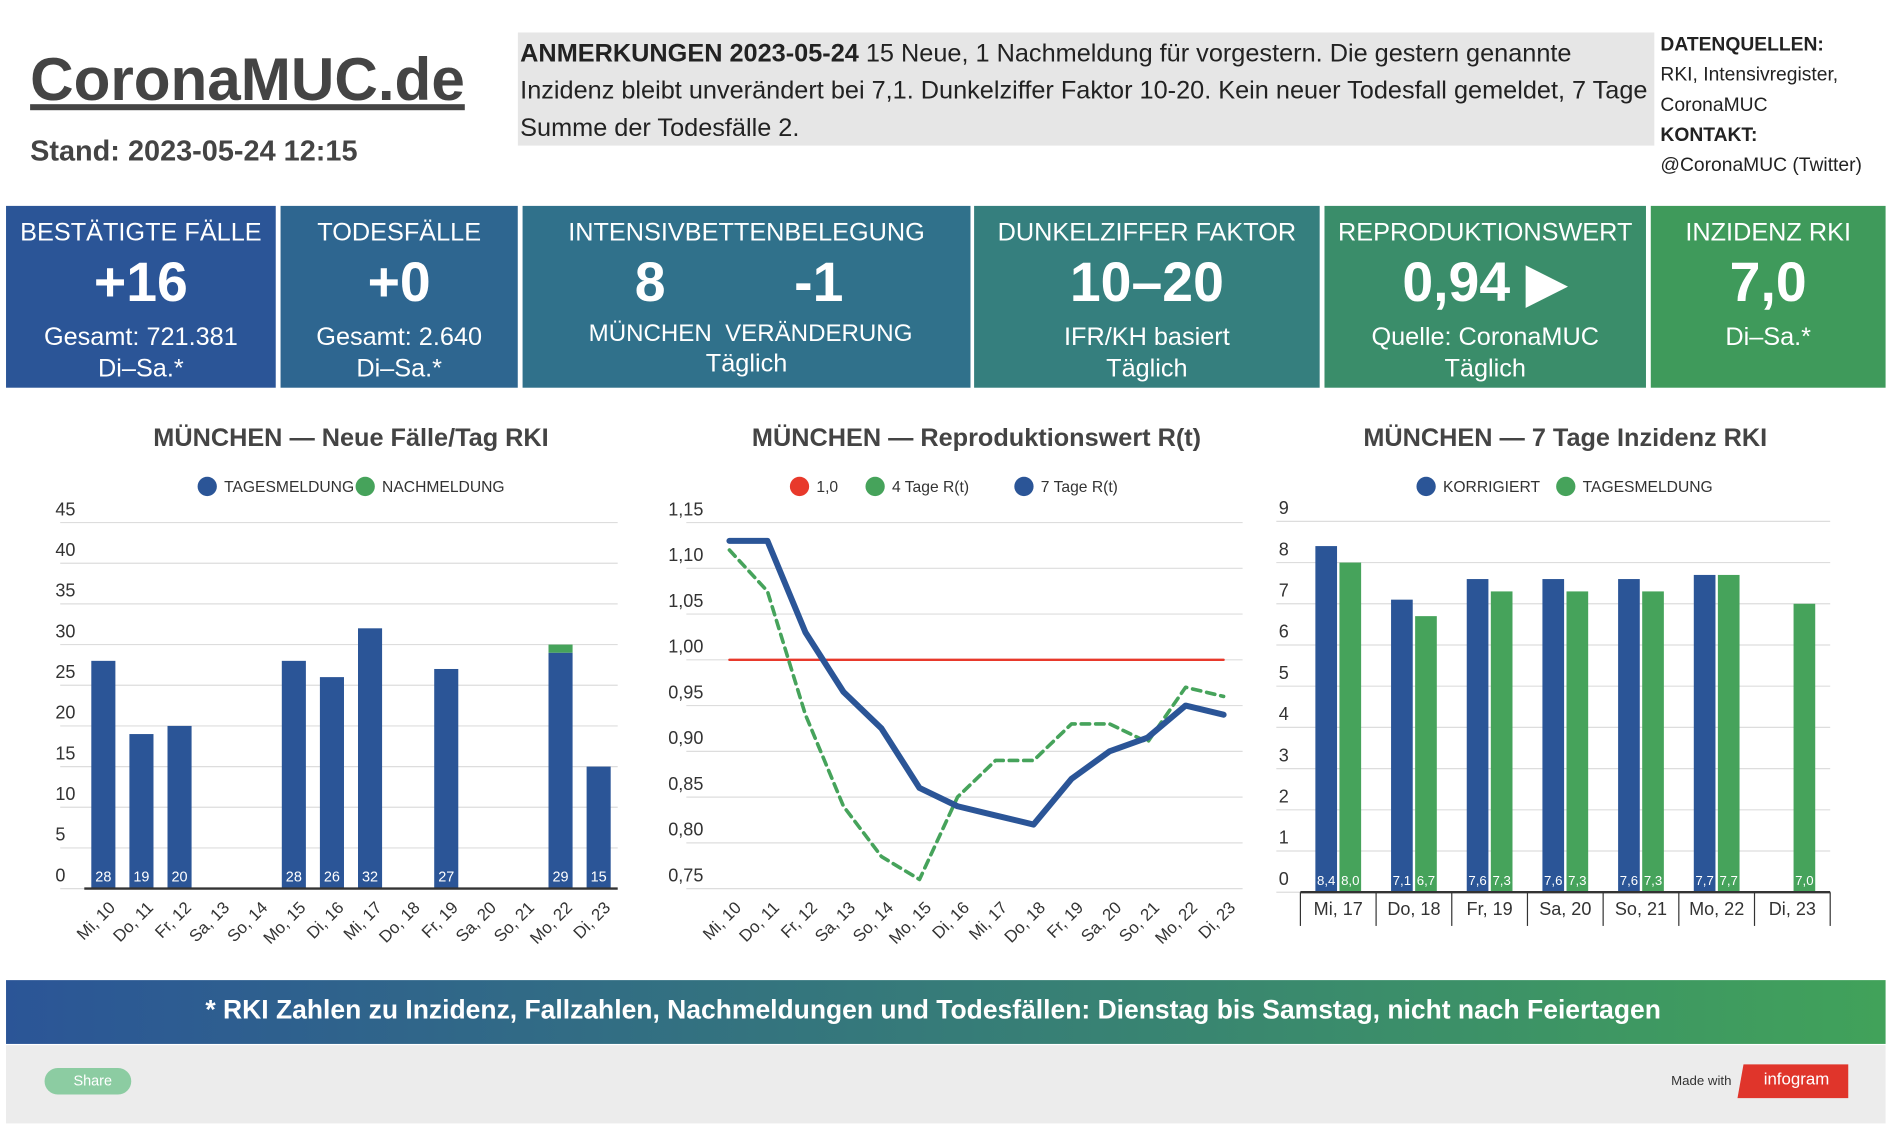 Image resolution: width=1888 pixels, height=1124 pixels. Describe the element at coordinates (65, 631) in the screenshot. I see `y-tick-label: 30` at that location.